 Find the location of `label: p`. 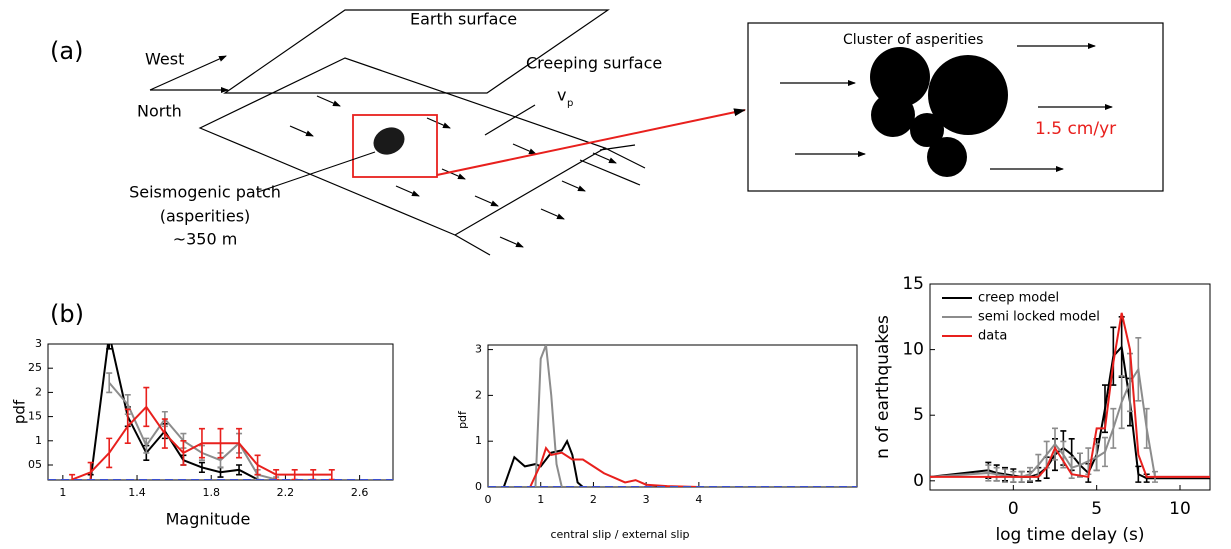

label: p is located at coordinates (570, 103).